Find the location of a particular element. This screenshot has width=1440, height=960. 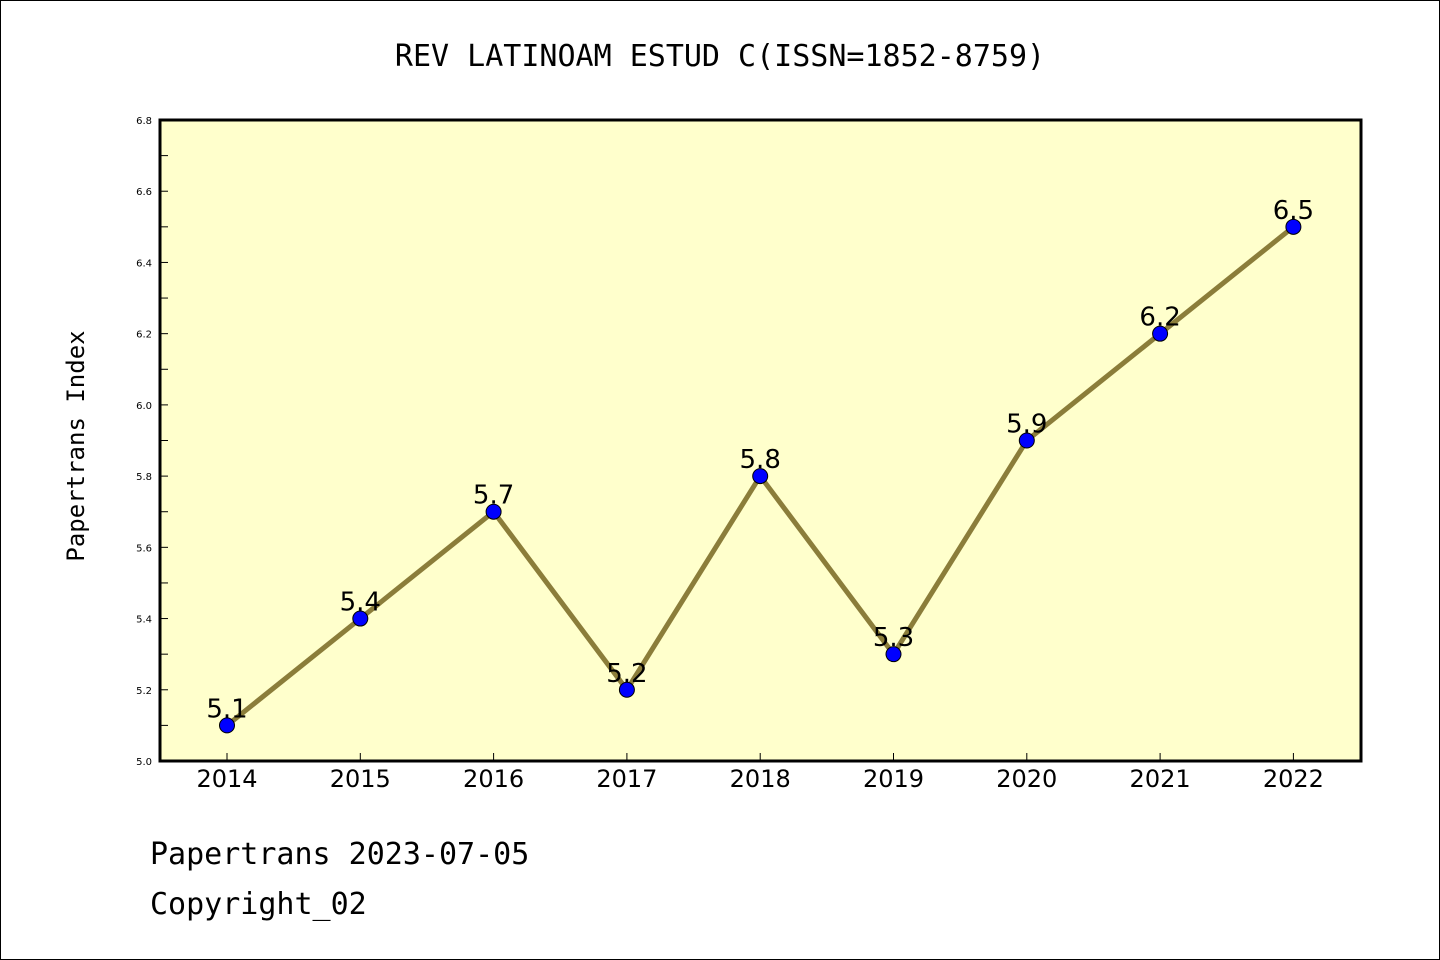

x-tick-label: 2020 is located at coordinates (1026, 779).